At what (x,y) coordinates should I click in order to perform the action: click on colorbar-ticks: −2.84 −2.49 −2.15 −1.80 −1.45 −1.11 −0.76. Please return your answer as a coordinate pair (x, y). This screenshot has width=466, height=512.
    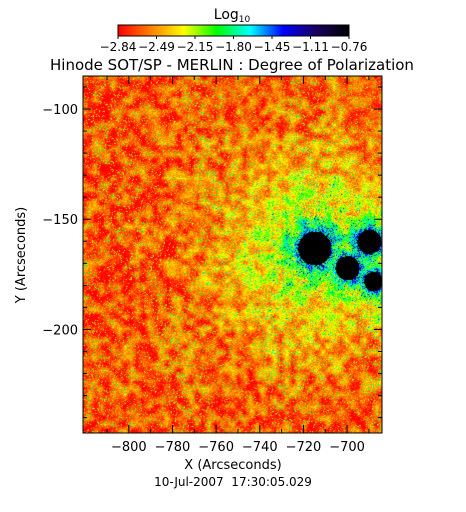
    Looking at the image, I should click on (234, 45).